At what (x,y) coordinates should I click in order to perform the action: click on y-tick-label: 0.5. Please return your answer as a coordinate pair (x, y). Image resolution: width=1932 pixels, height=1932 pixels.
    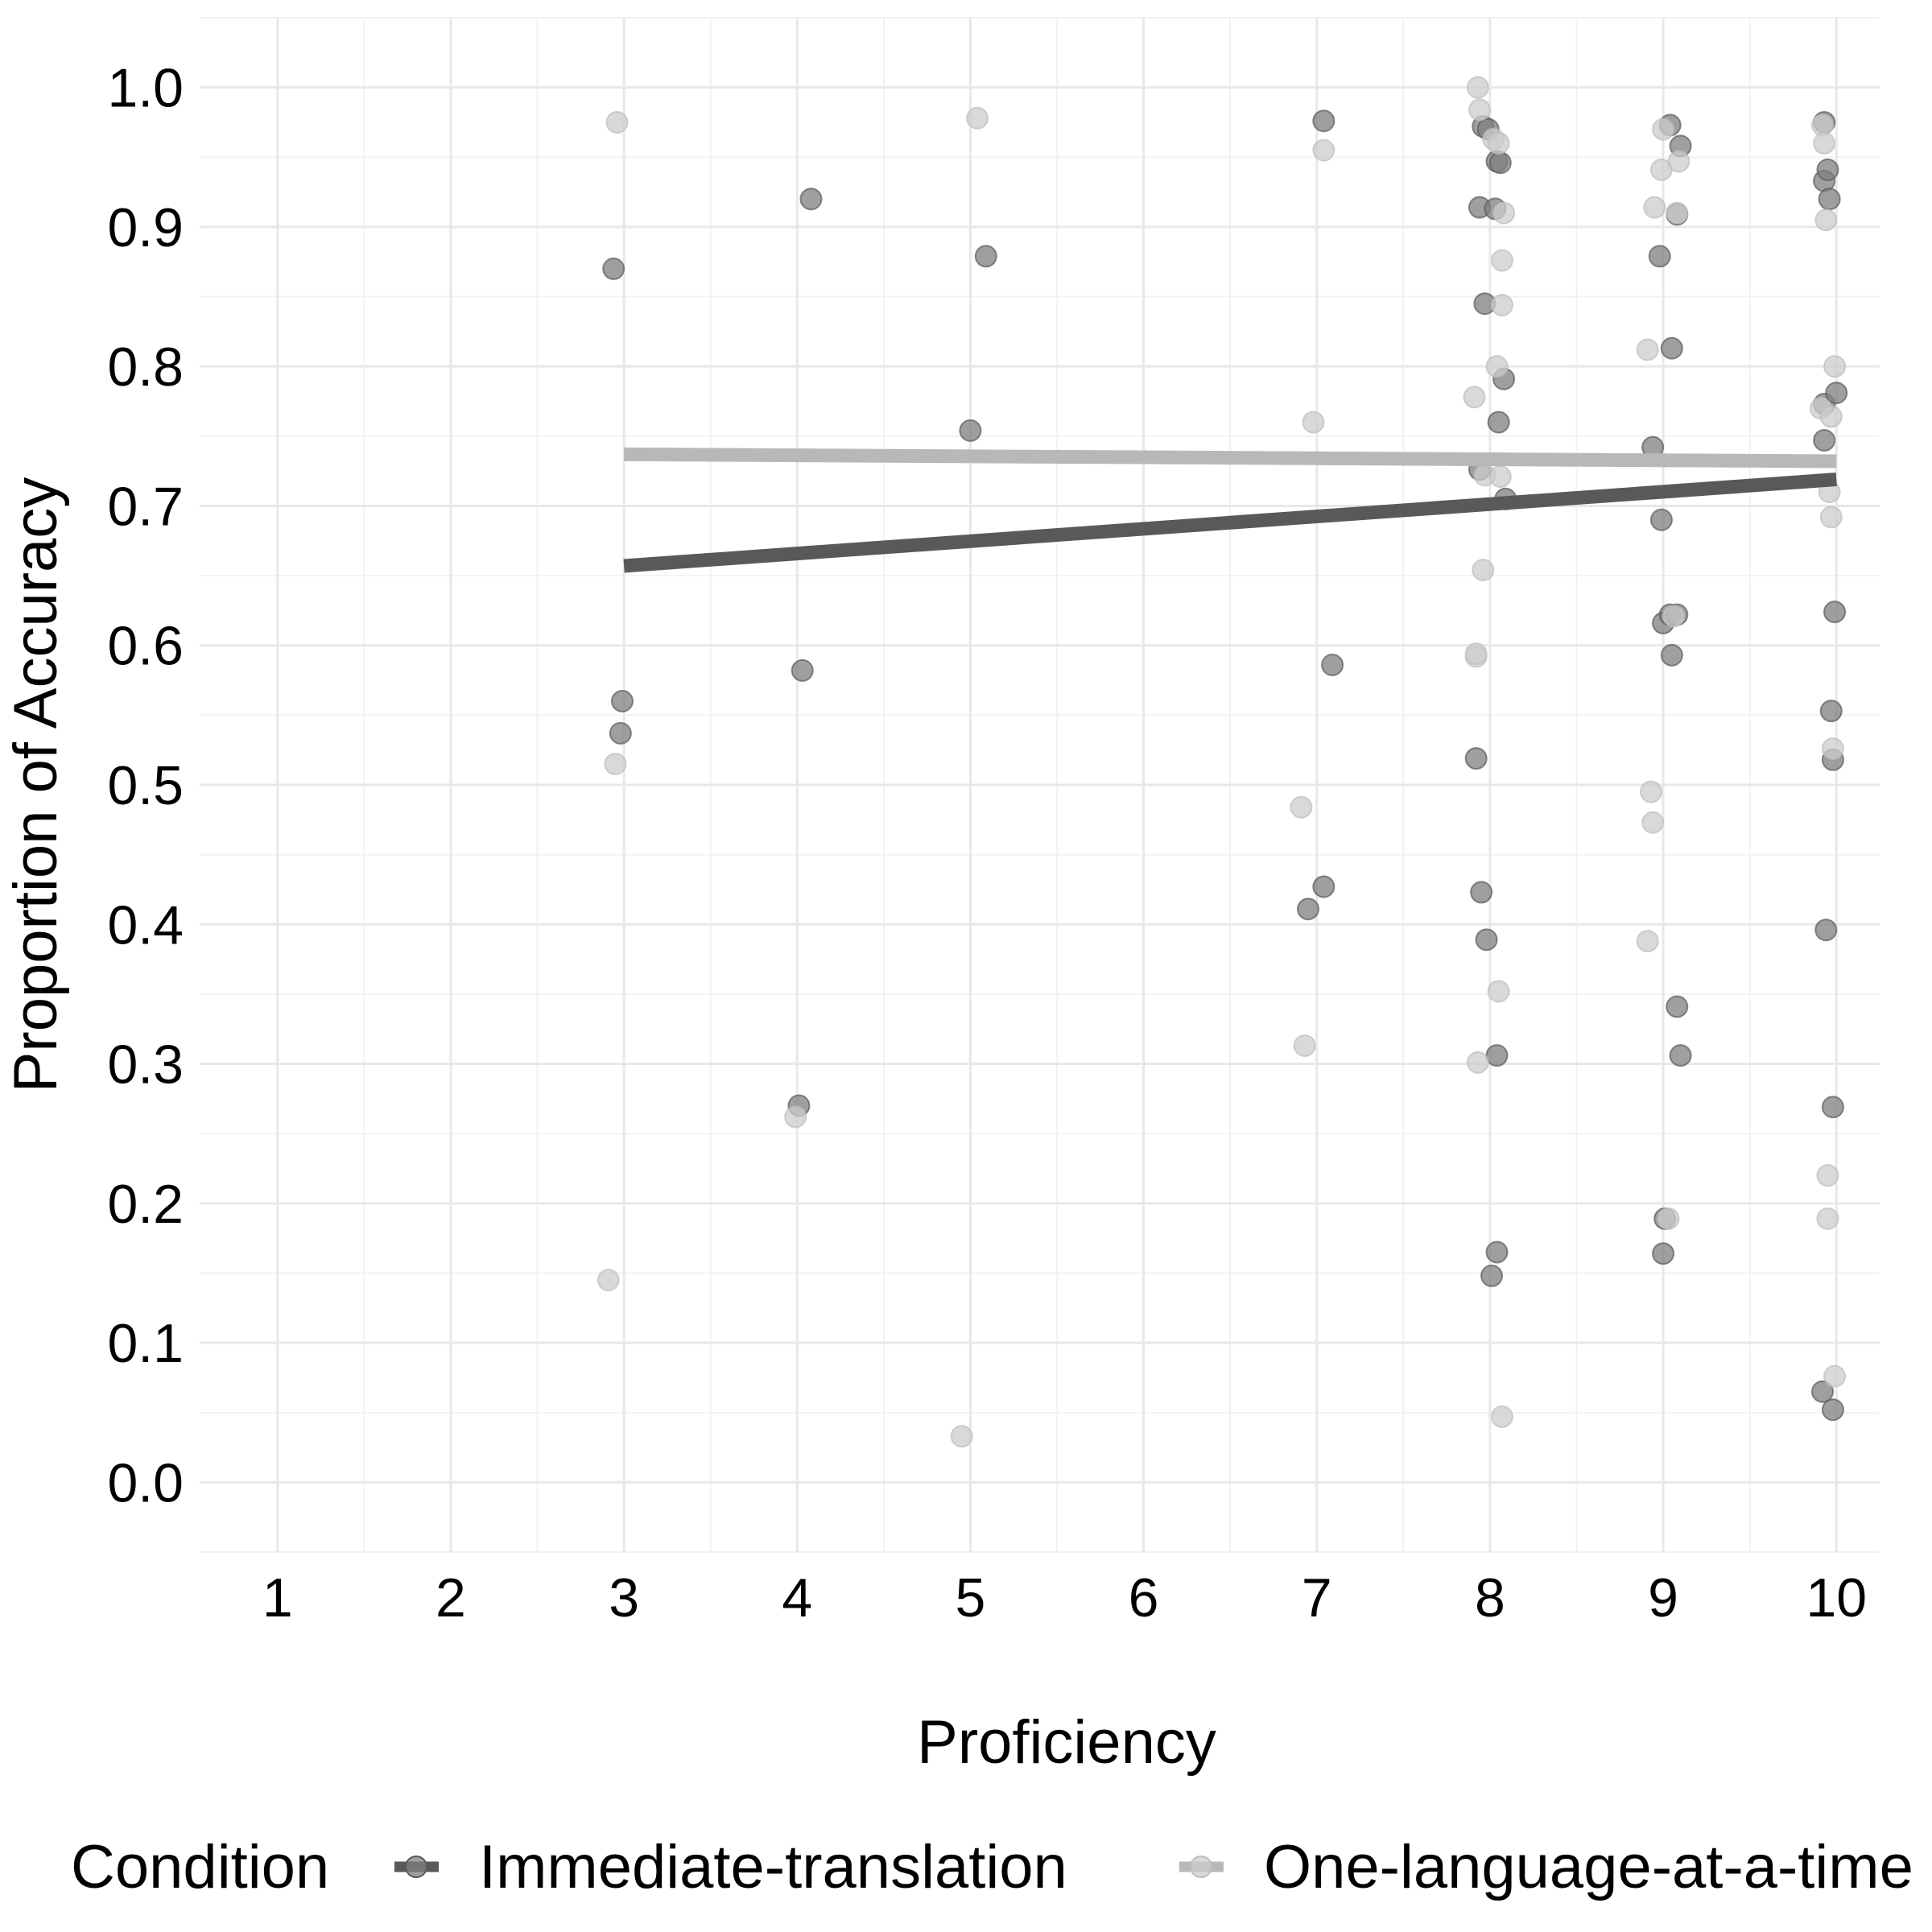
    Looking at the image, I should click on (145, 785).